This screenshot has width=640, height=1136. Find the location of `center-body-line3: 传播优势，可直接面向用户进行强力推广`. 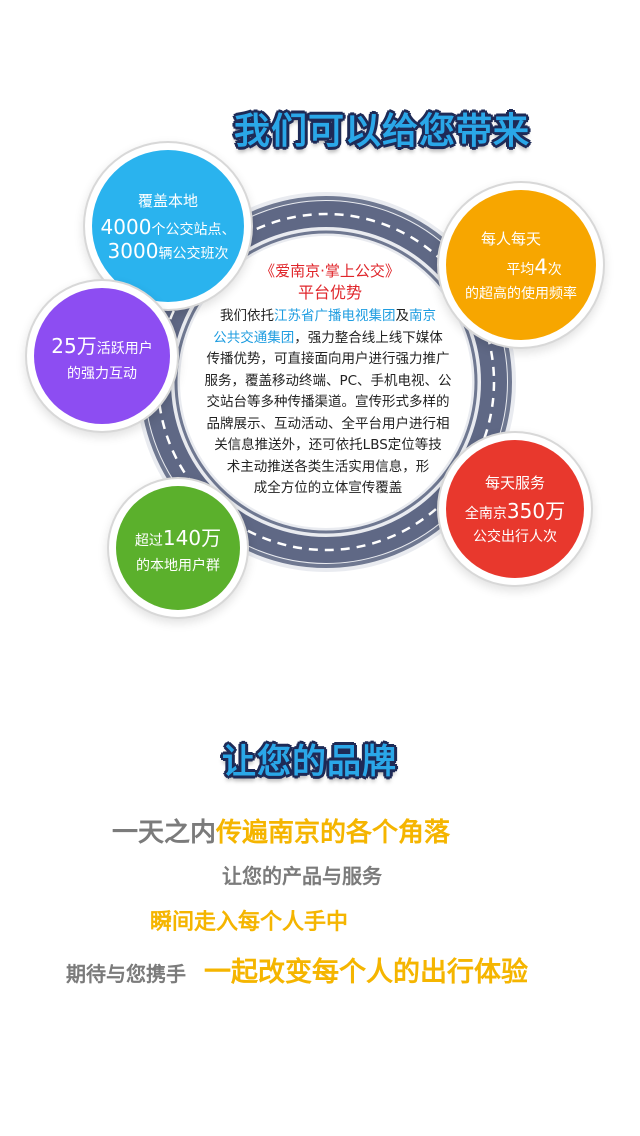

center-body-line3: 传播优势，可直接面向用户进行强力推广 is located at coordinates (328, 359).